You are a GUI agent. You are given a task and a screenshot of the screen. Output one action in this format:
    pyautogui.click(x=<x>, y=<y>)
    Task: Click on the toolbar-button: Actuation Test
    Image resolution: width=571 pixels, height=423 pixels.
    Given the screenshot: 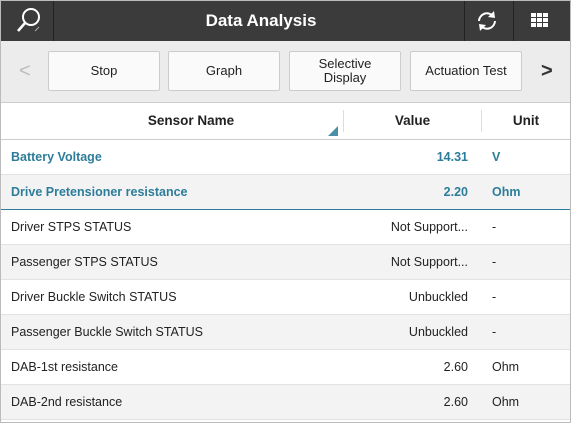 What is the action you would take?
    pyautogui.click(x=466, y=71)
    